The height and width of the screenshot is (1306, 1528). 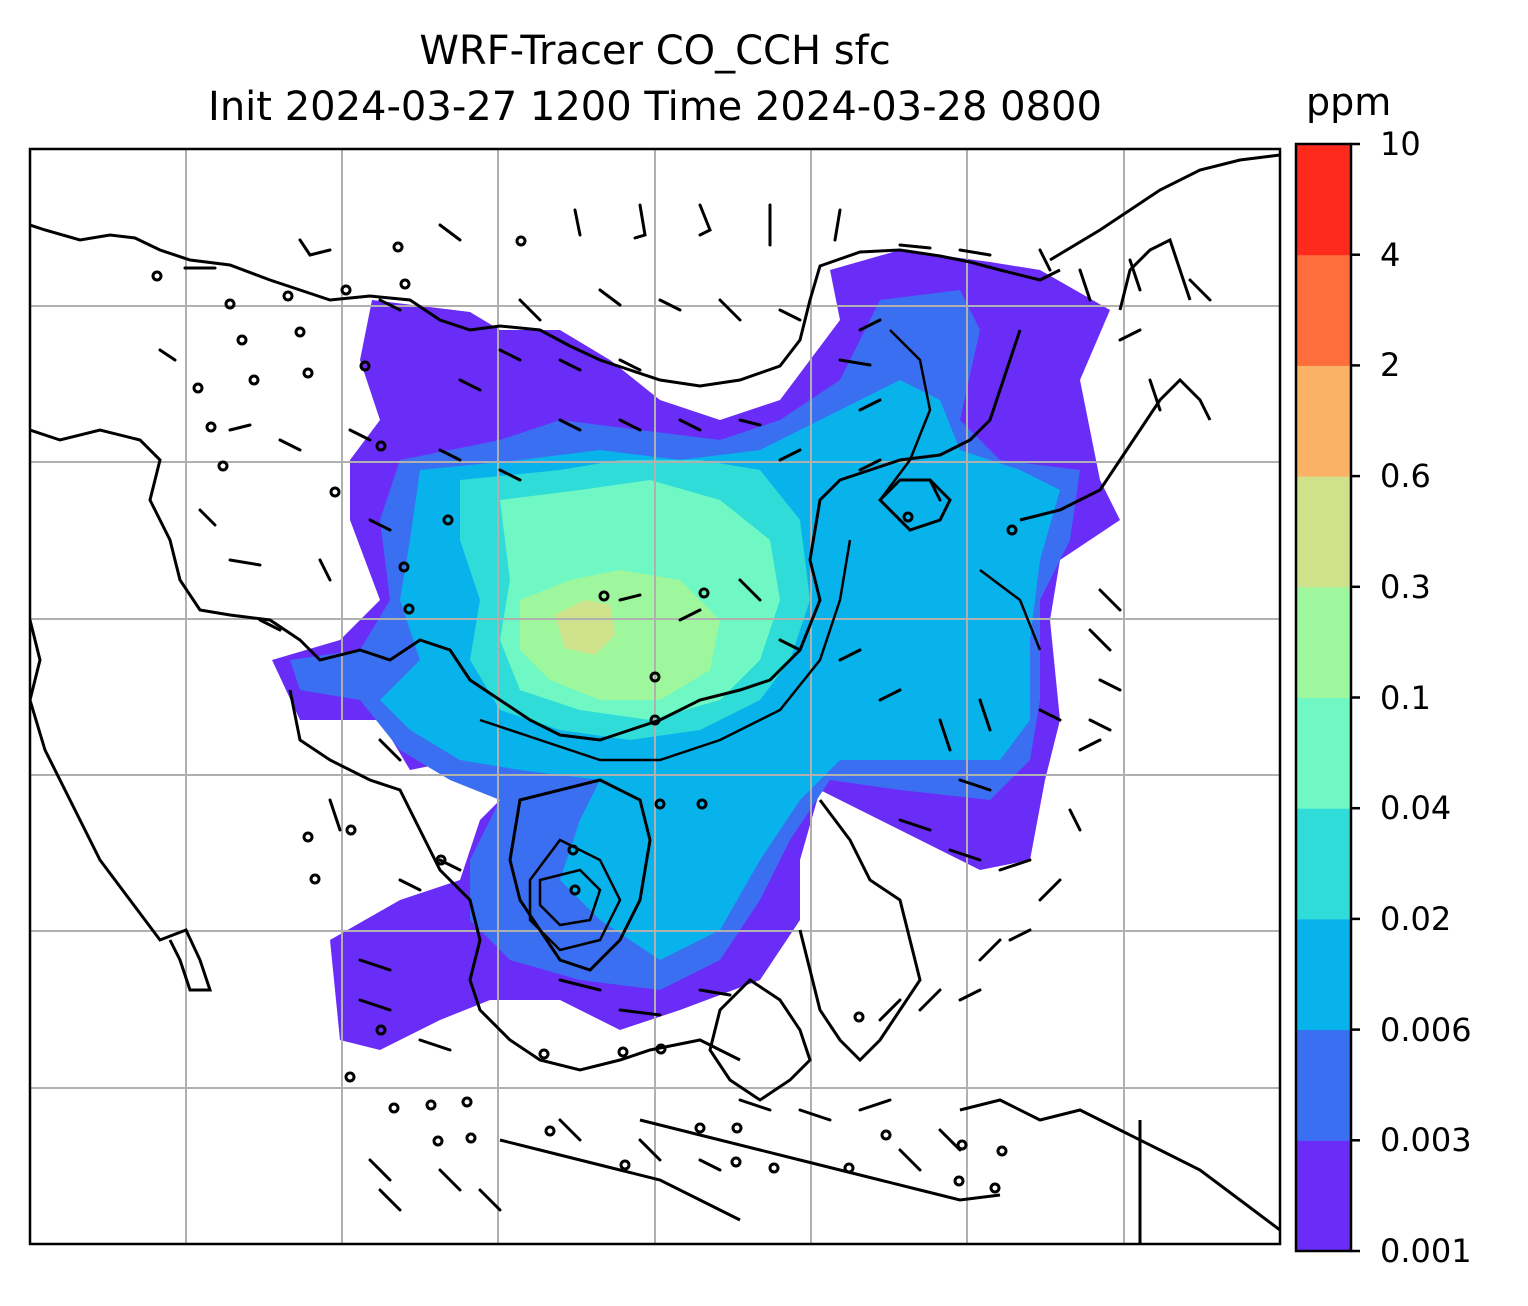 What do you see at coordinates (1416, 808) in the screenshot?
I see `colorbar-tick-label: 0.04` at bounding box center [1416, 808].